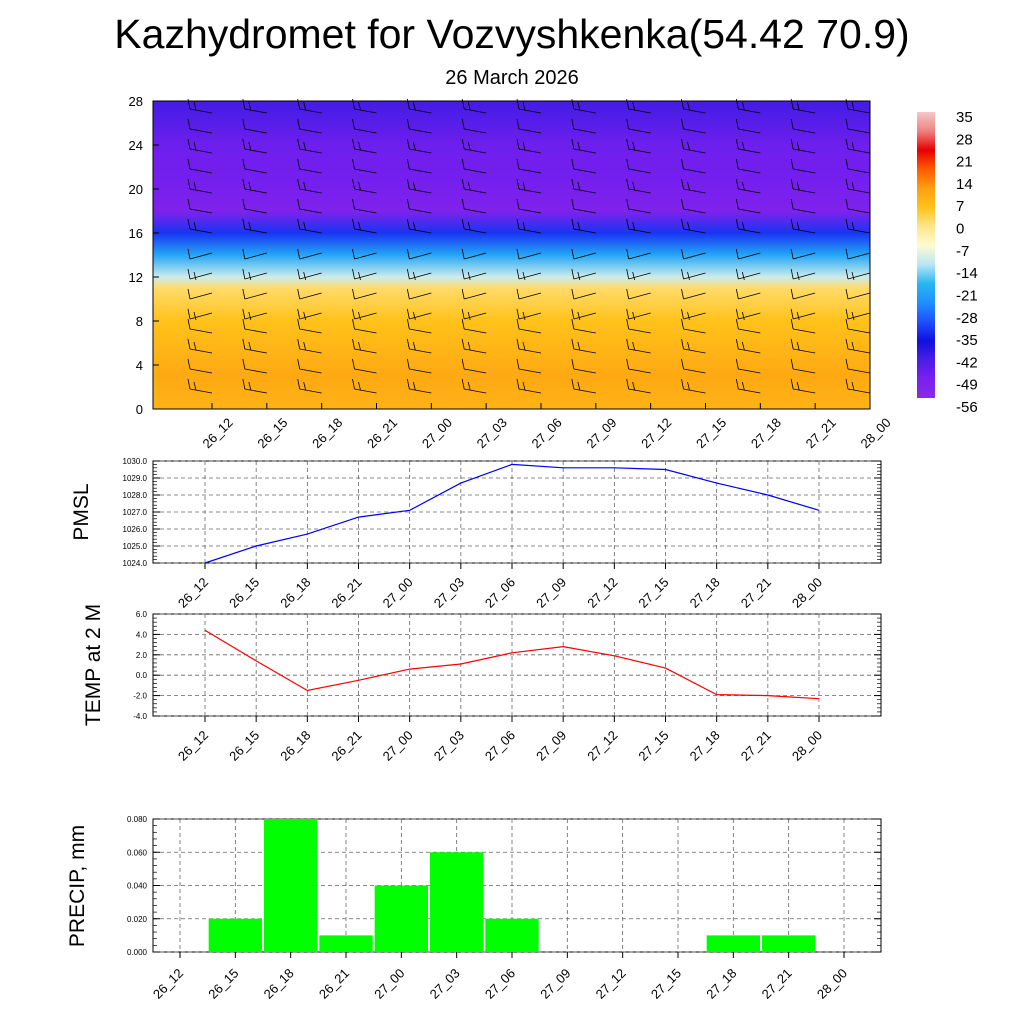  Describe the element at coordinates (346, 943) in the screenshot. I see `precip-bar` at that location.